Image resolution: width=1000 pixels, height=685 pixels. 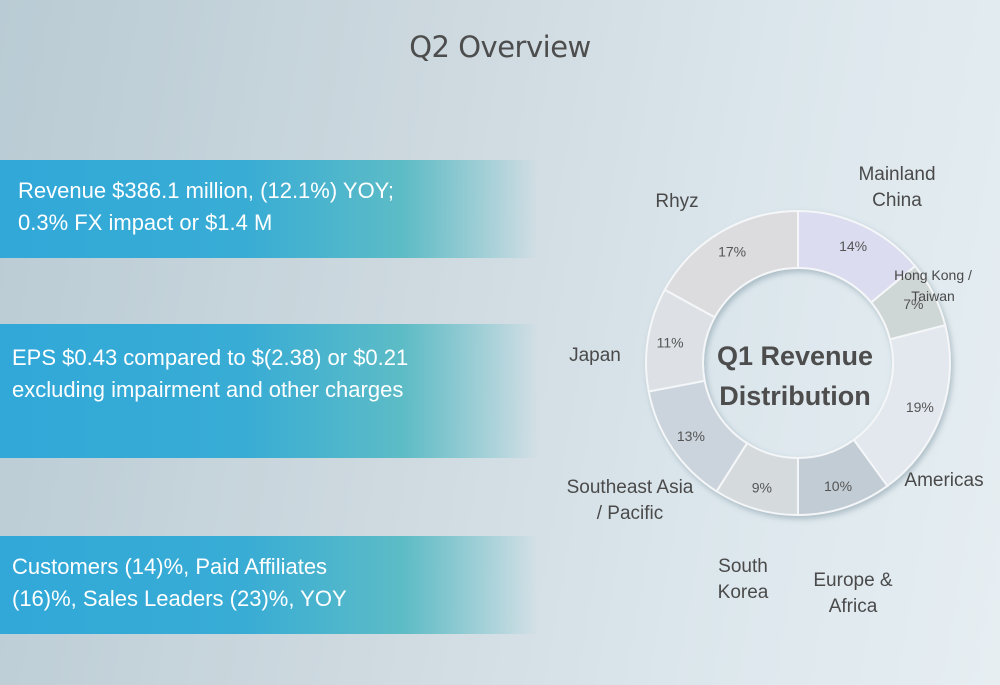 I want to click on bullet-line: Revenue $386.1 million, (12.1%) YOY;, so click(x=206, y=190).